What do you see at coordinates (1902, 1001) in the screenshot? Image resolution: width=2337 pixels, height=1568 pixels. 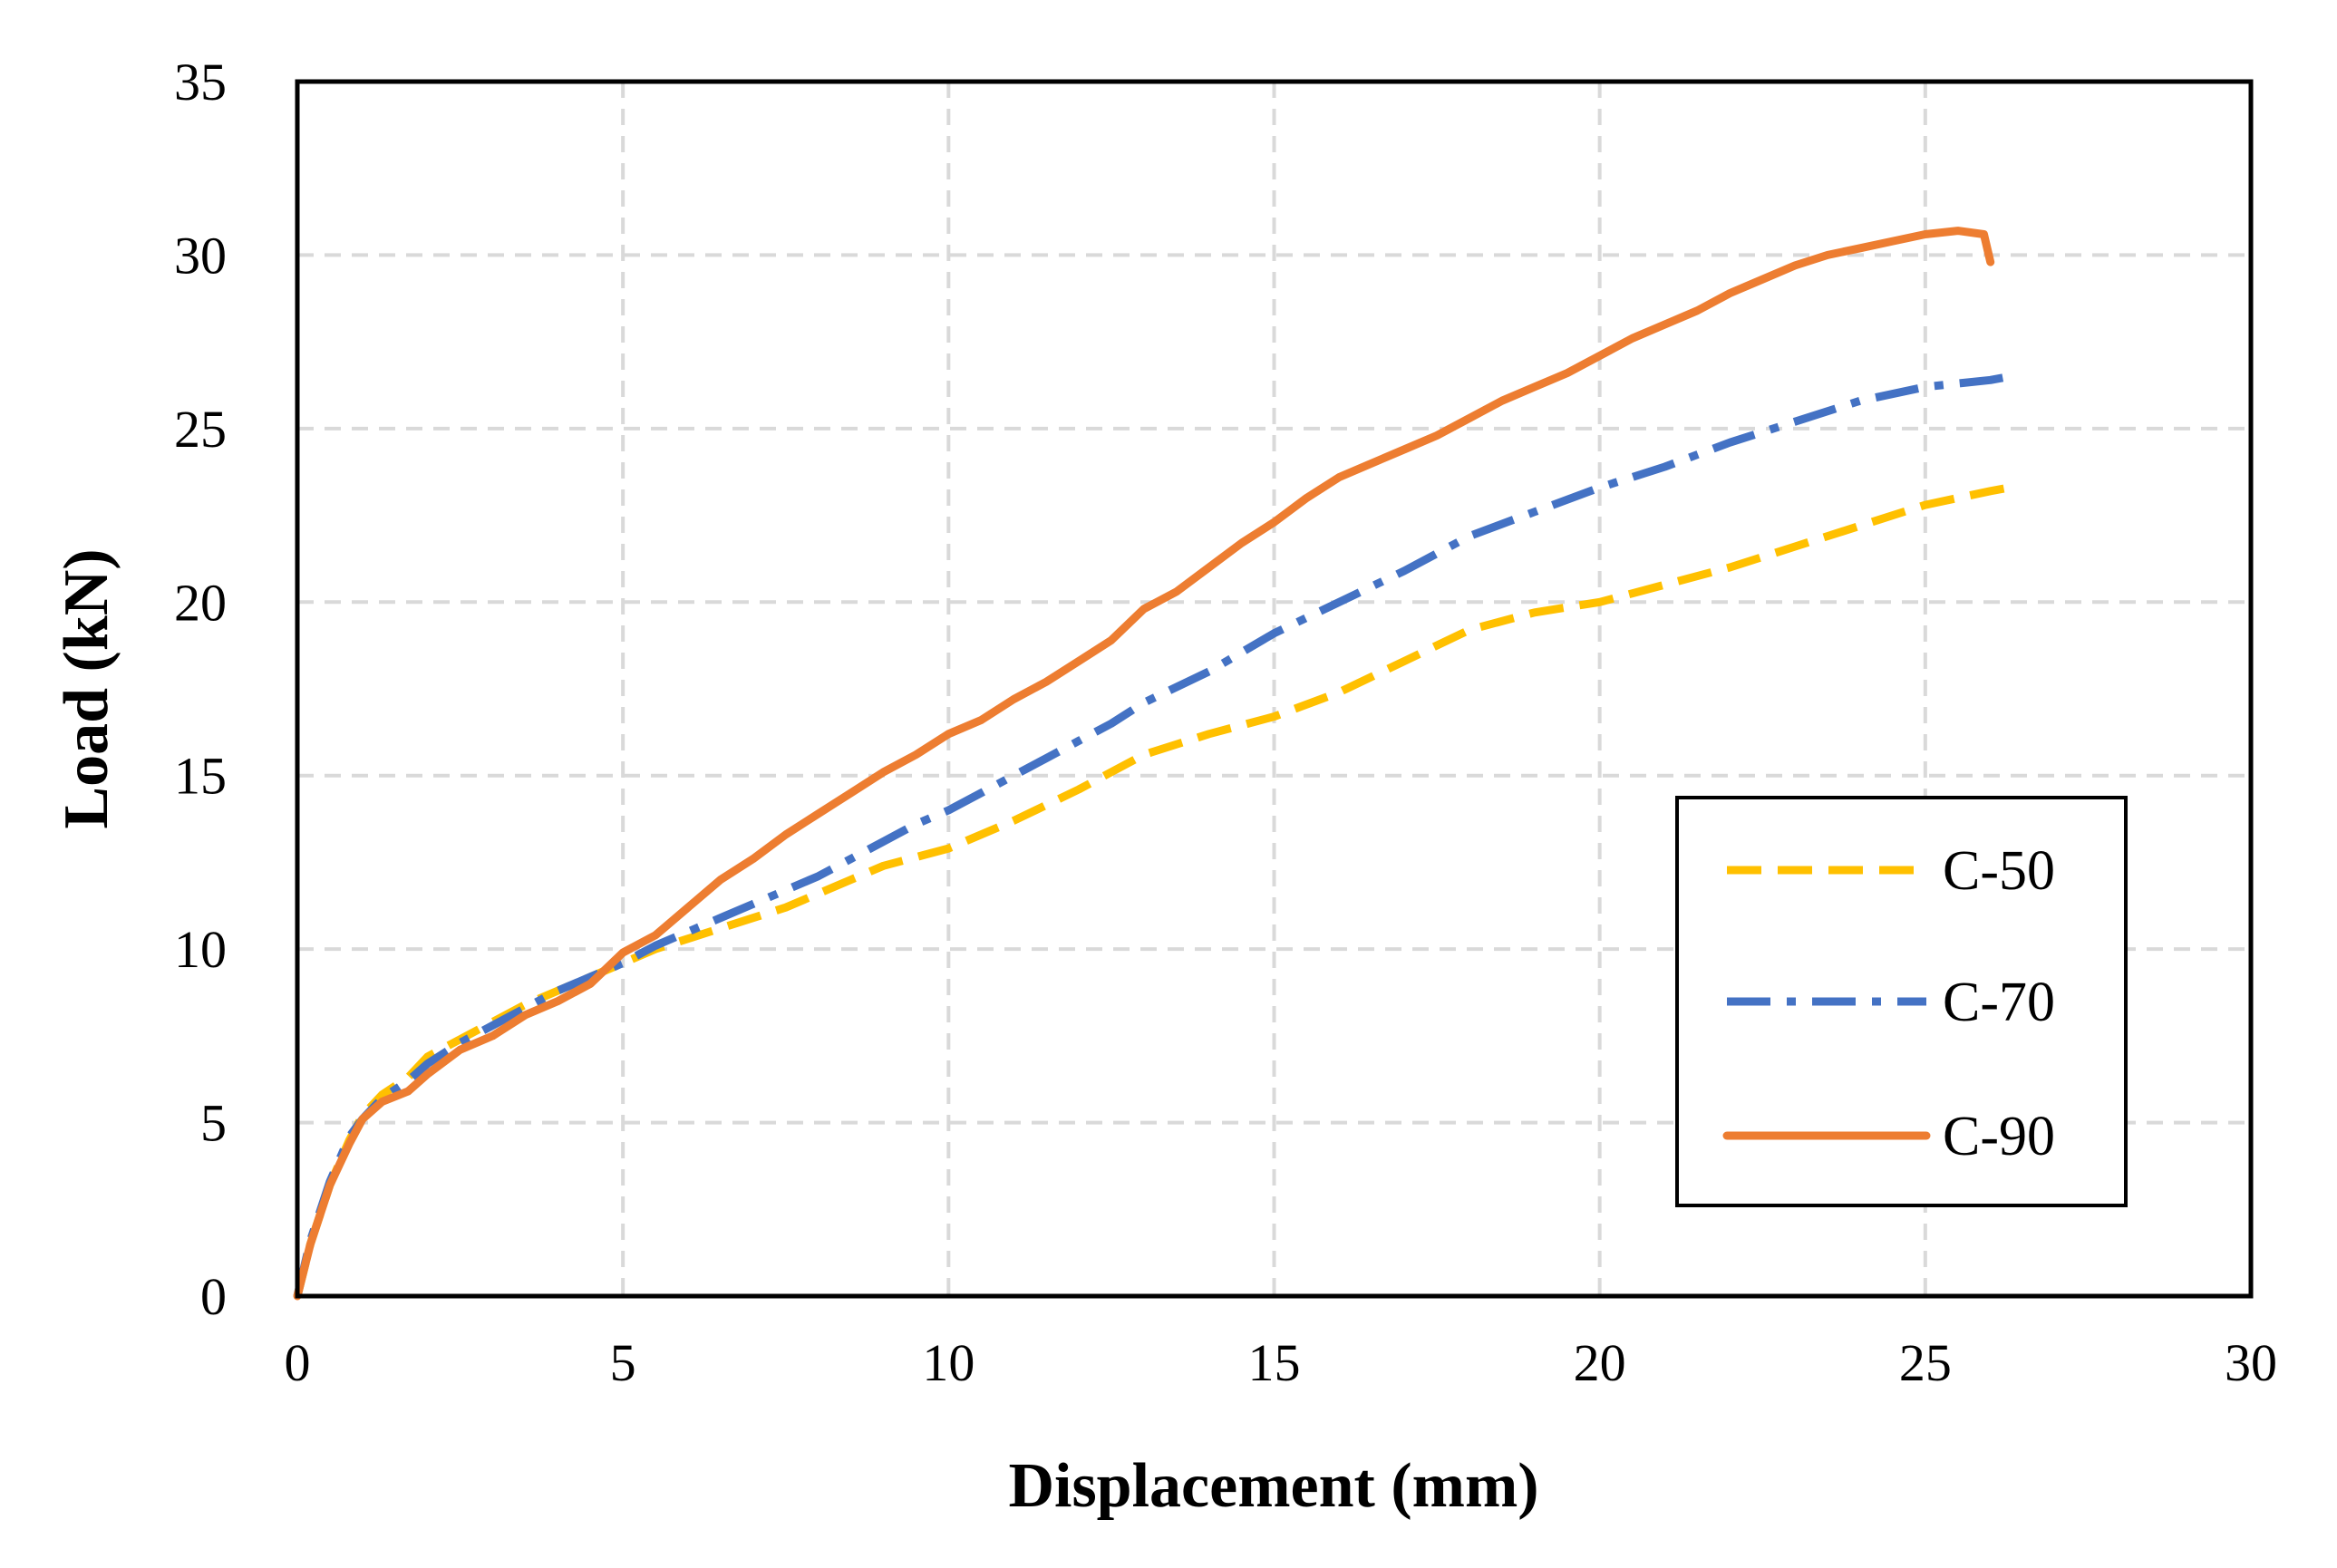 I see `legend: C-50 C-70 C-90` at bounding box center [1902, 1001].